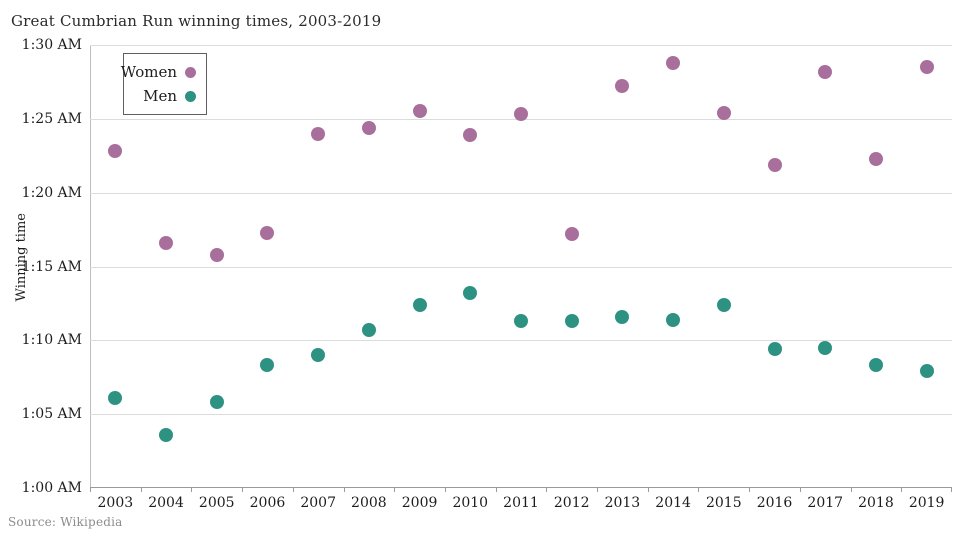  What do you see at coordinates (876, 503) in the screenshot?
I see `x-tick-label: 2018` at bounding box center [876, 503].